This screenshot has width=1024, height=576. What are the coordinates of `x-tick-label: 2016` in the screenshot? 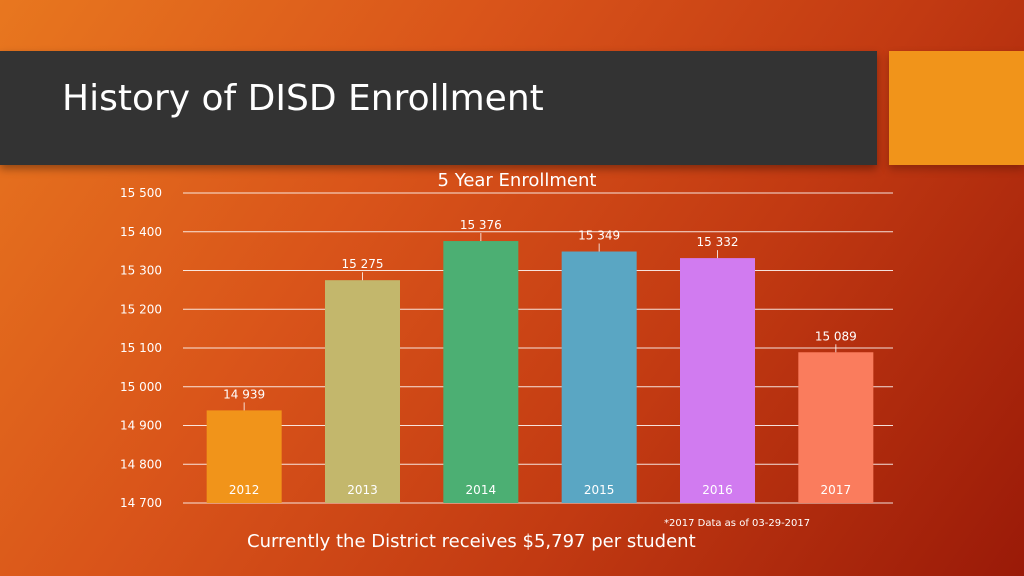 It's located at (717, 490).